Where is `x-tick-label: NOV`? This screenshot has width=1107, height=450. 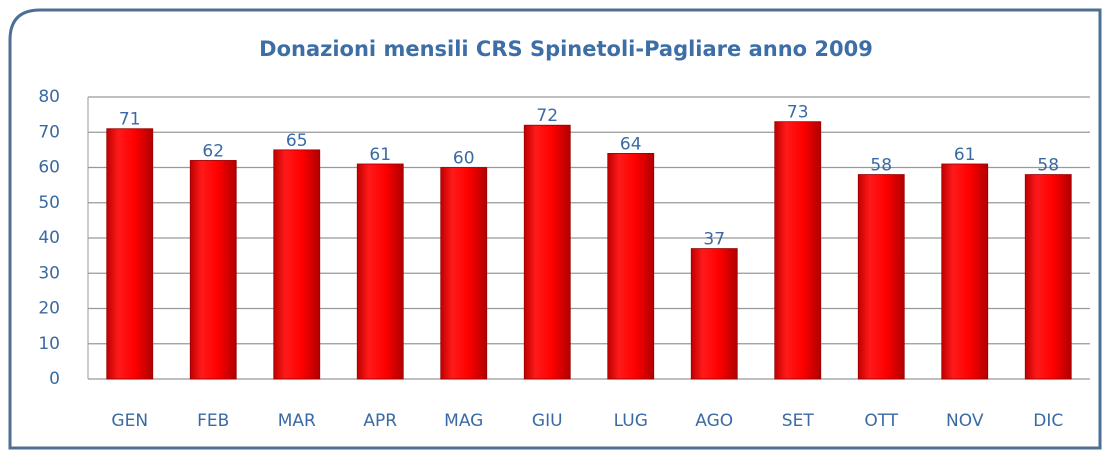
x-tick-label: NOV is located at coordinates (965, 421).